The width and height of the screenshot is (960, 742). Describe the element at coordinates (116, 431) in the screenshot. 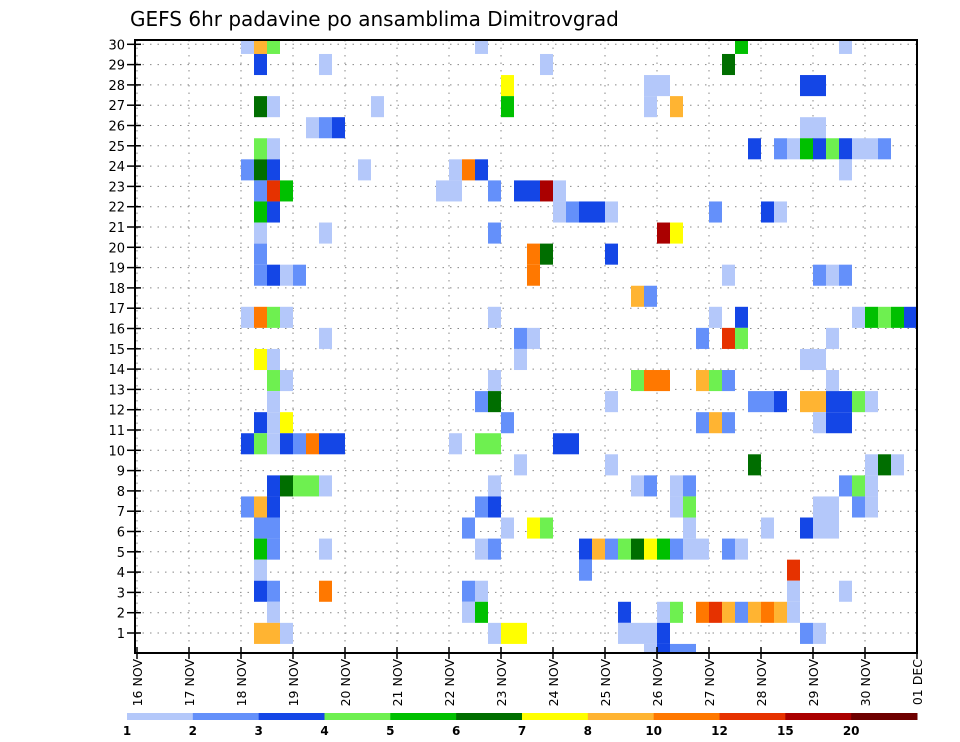

I see `y-tick-label: 11` at that location.